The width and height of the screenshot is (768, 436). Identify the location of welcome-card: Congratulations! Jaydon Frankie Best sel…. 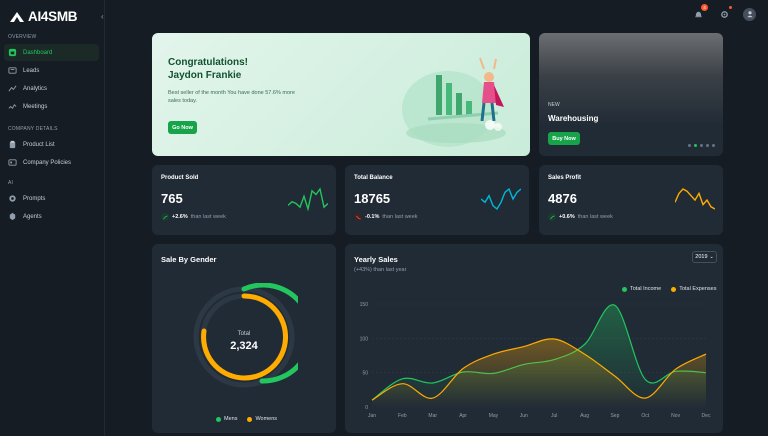
(341, 94).